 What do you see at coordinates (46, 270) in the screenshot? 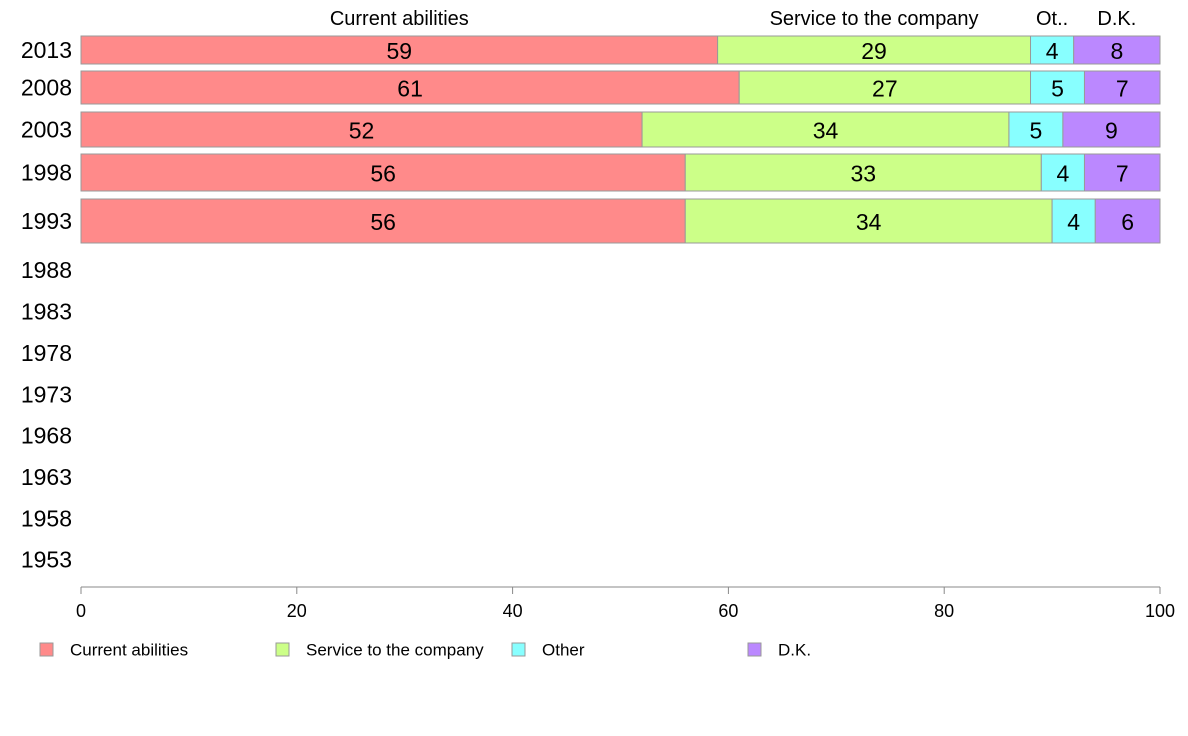
I see `year-label: 1988` at bounding box center [46, 270].